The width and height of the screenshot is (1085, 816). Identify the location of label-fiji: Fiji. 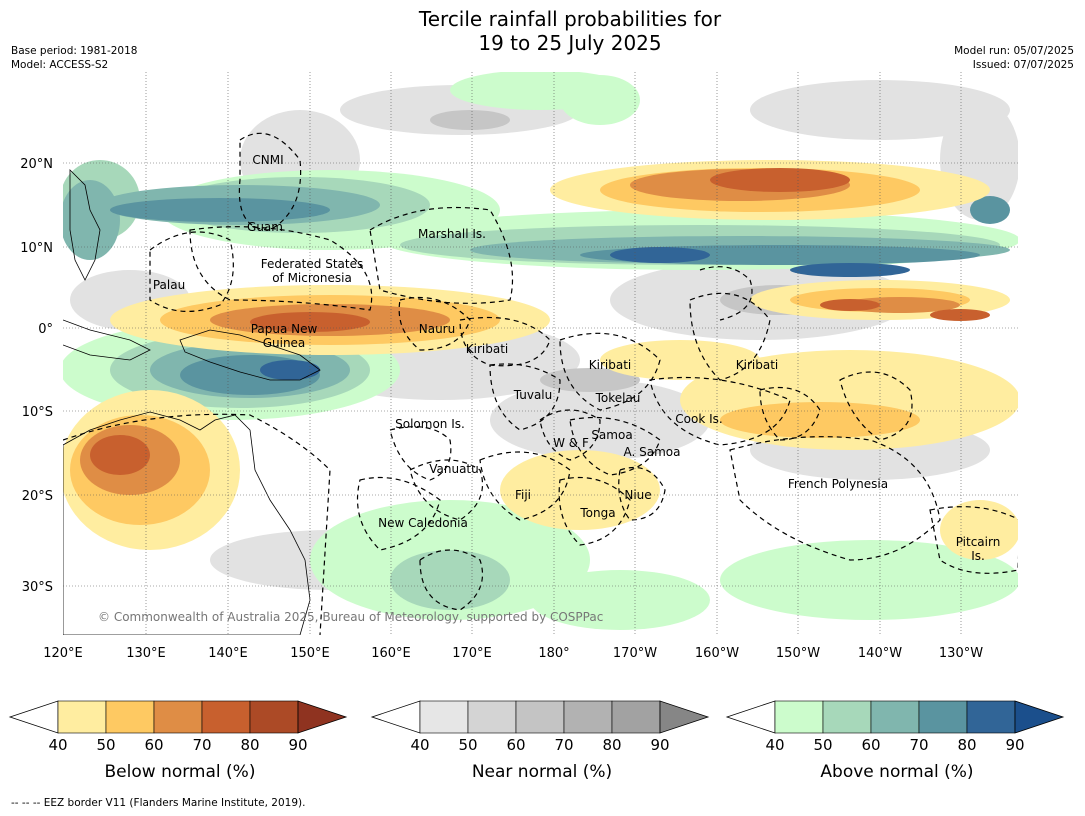
(523, 495).